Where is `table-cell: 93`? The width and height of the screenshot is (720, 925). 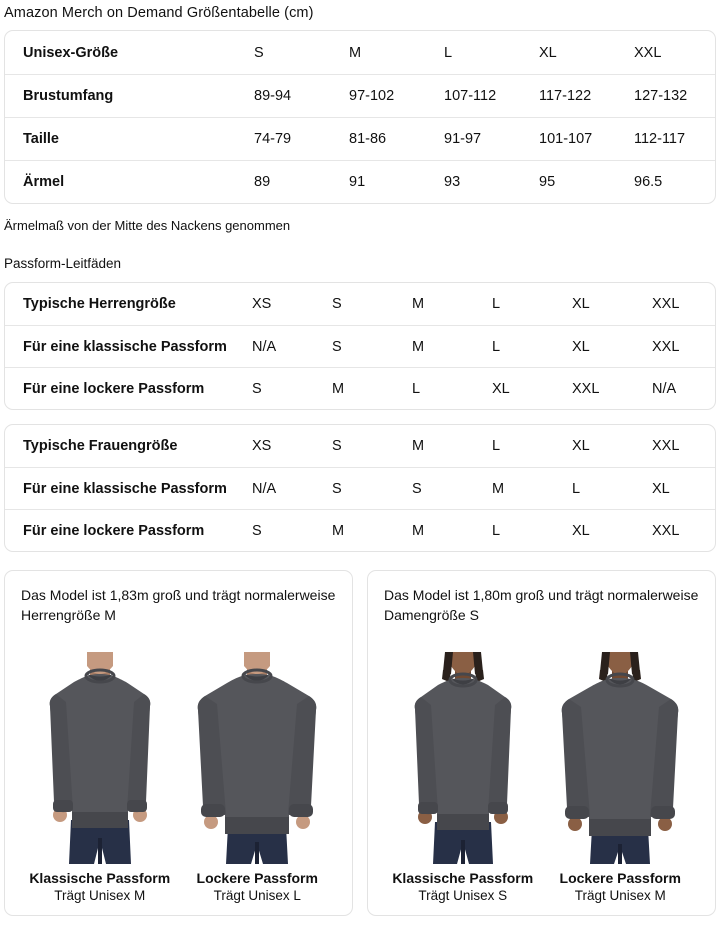 table-cell: 93 is located at coordinates (452, 182).